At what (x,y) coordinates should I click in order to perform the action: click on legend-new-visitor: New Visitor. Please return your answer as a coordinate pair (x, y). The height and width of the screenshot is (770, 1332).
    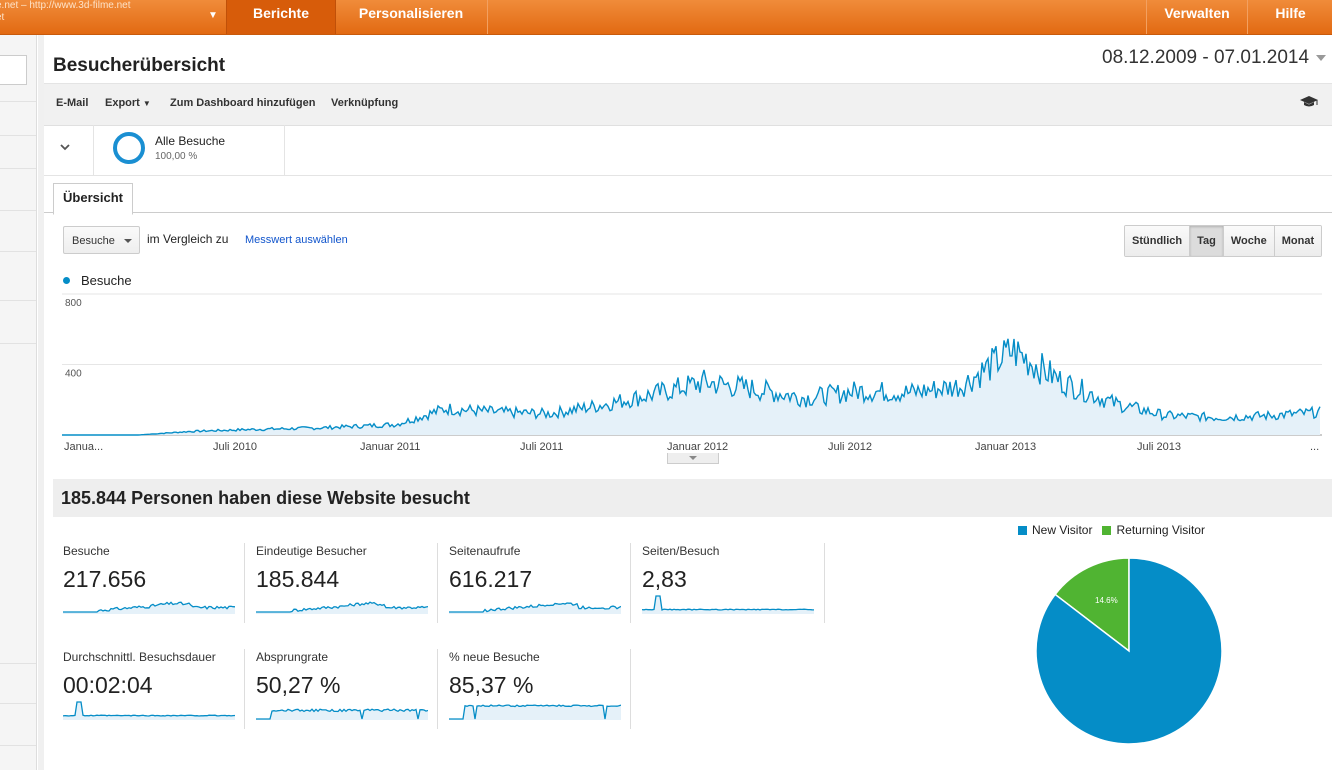
    Looking at the image, I should click on (1062, 530).